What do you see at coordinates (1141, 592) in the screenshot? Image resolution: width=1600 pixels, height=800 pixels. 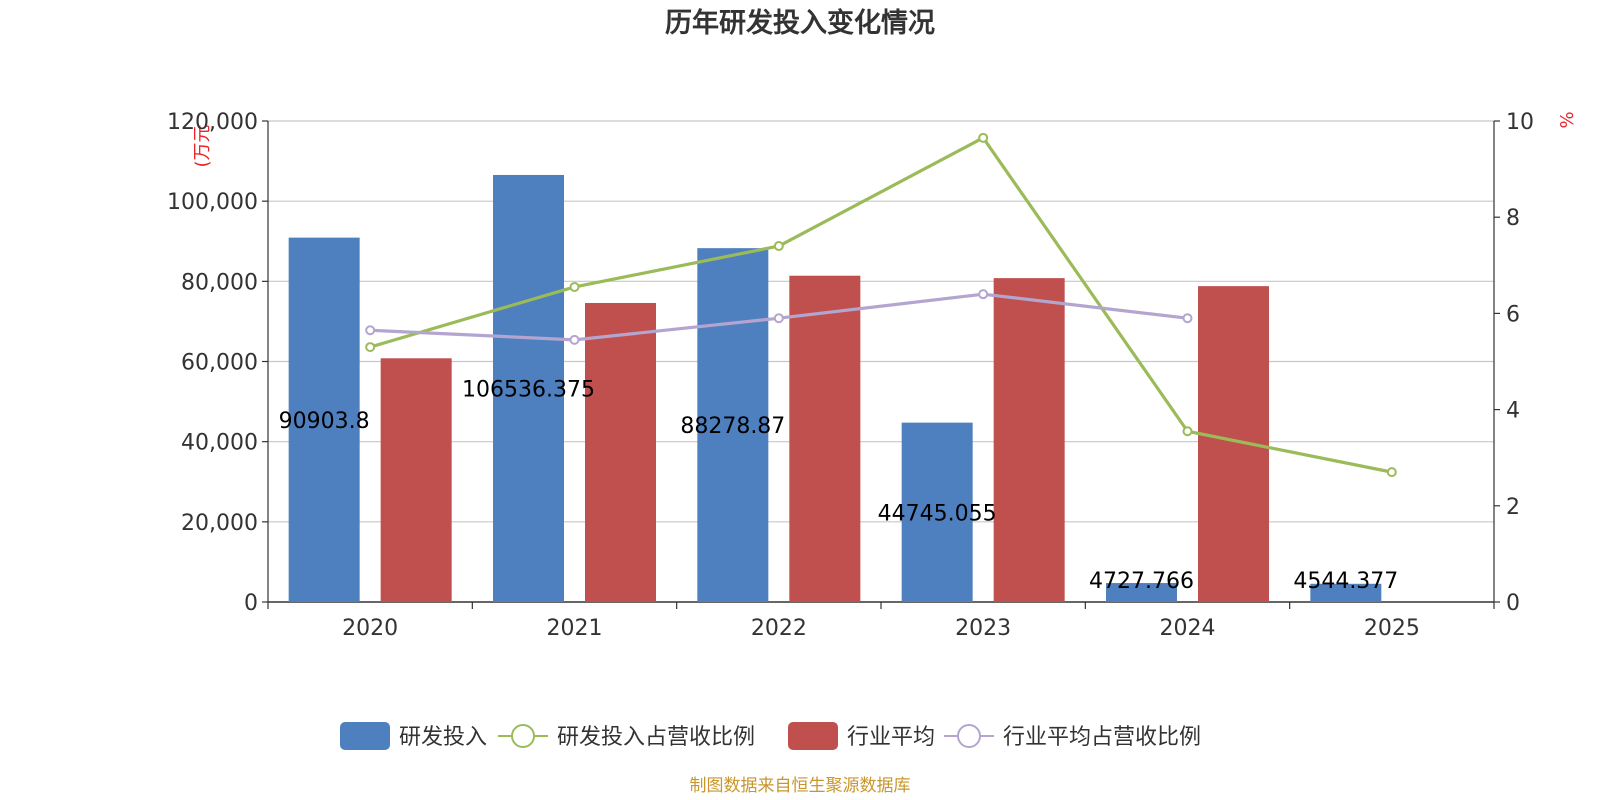 I see `bar-研发投入-2024` at bounding box center [1141, 592].